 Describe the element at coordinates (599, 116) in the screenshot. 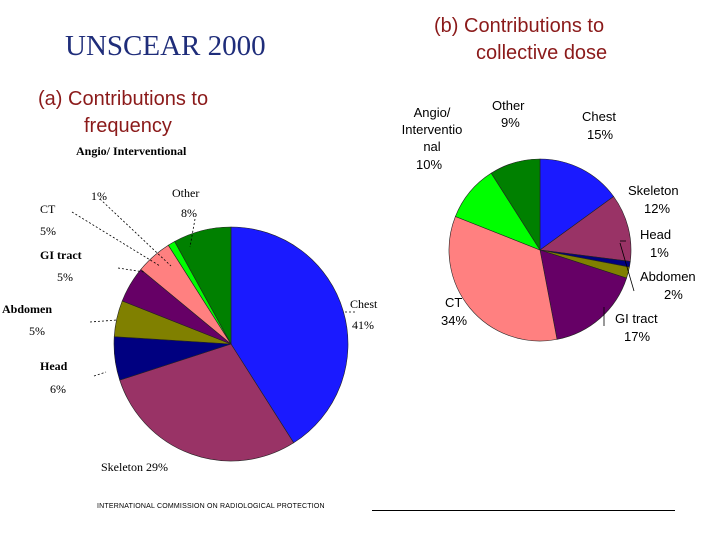

I see `label-b-chest-name: Chest` at that location.